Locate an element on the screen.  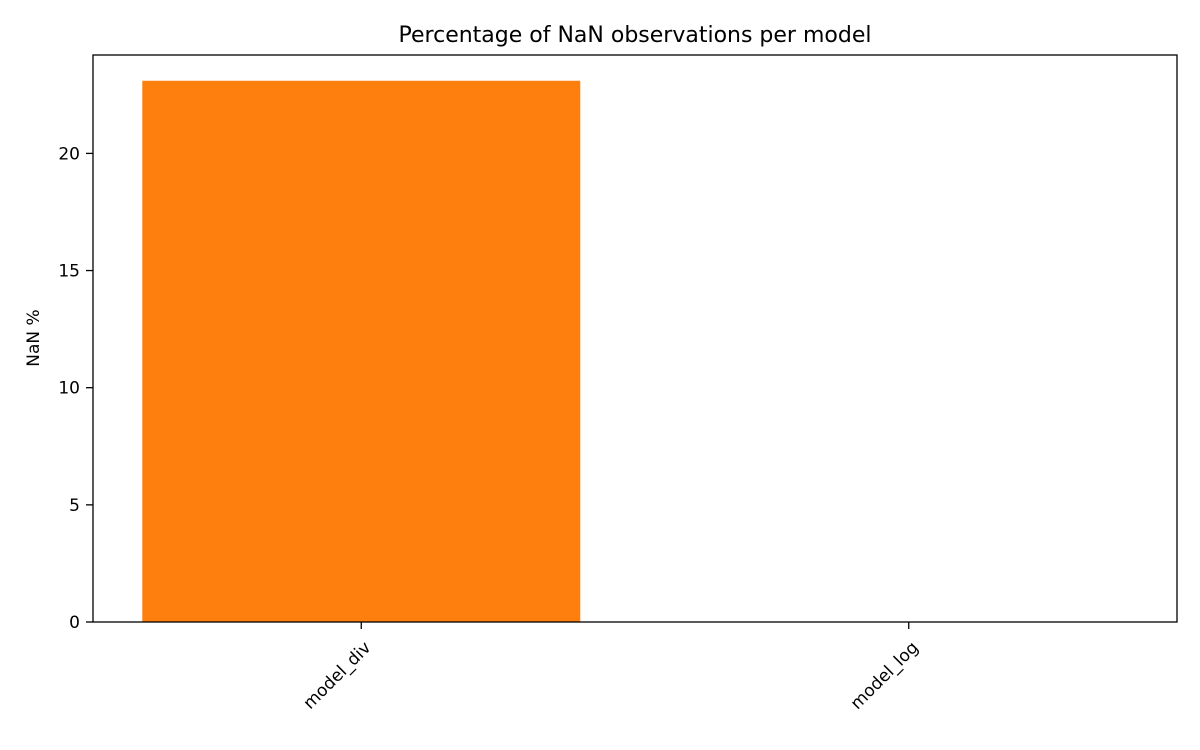
y-axis-ticks: 0 5 10 15 20 is located at coordinates (75, 388).